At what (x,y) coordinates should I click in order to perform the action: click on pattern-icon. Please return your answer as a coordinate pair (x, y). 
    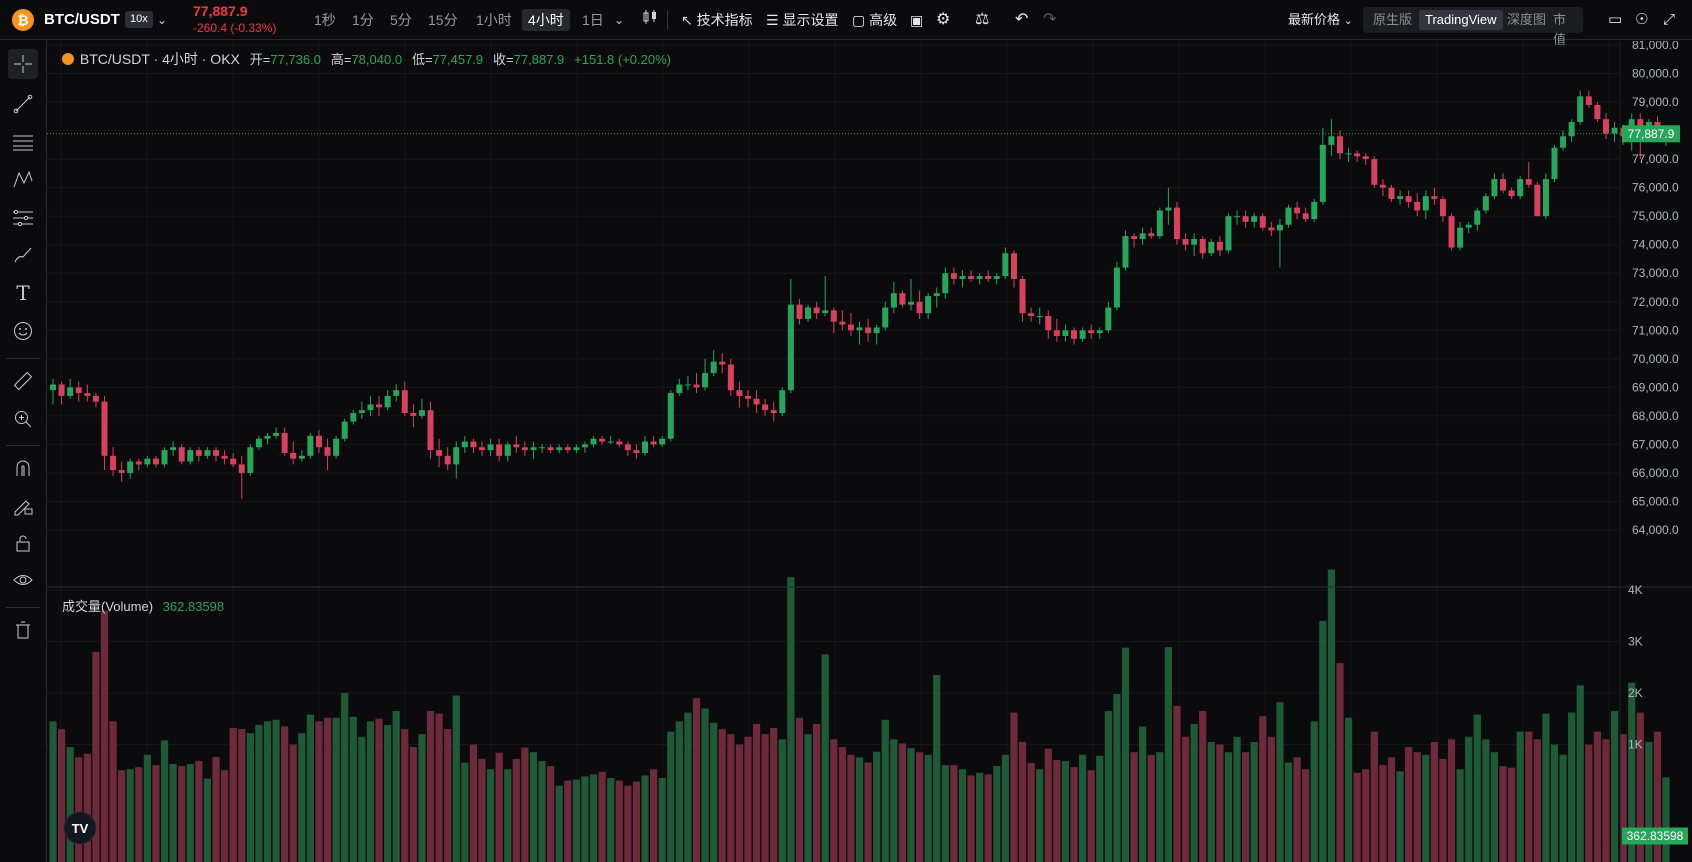
    Looking at the image, I should click on (23, 179).